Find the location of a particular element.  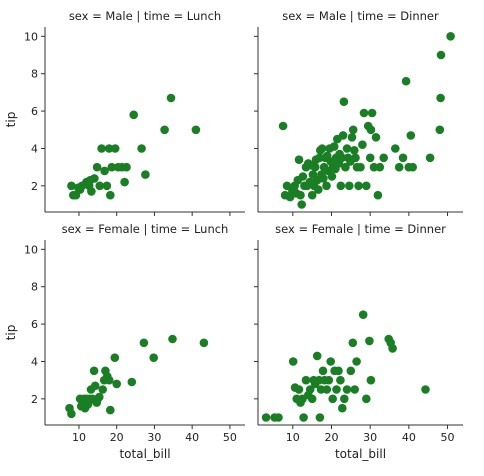

panel-title: sex = Female | time = Dinner is located at coordinates (360, 229).